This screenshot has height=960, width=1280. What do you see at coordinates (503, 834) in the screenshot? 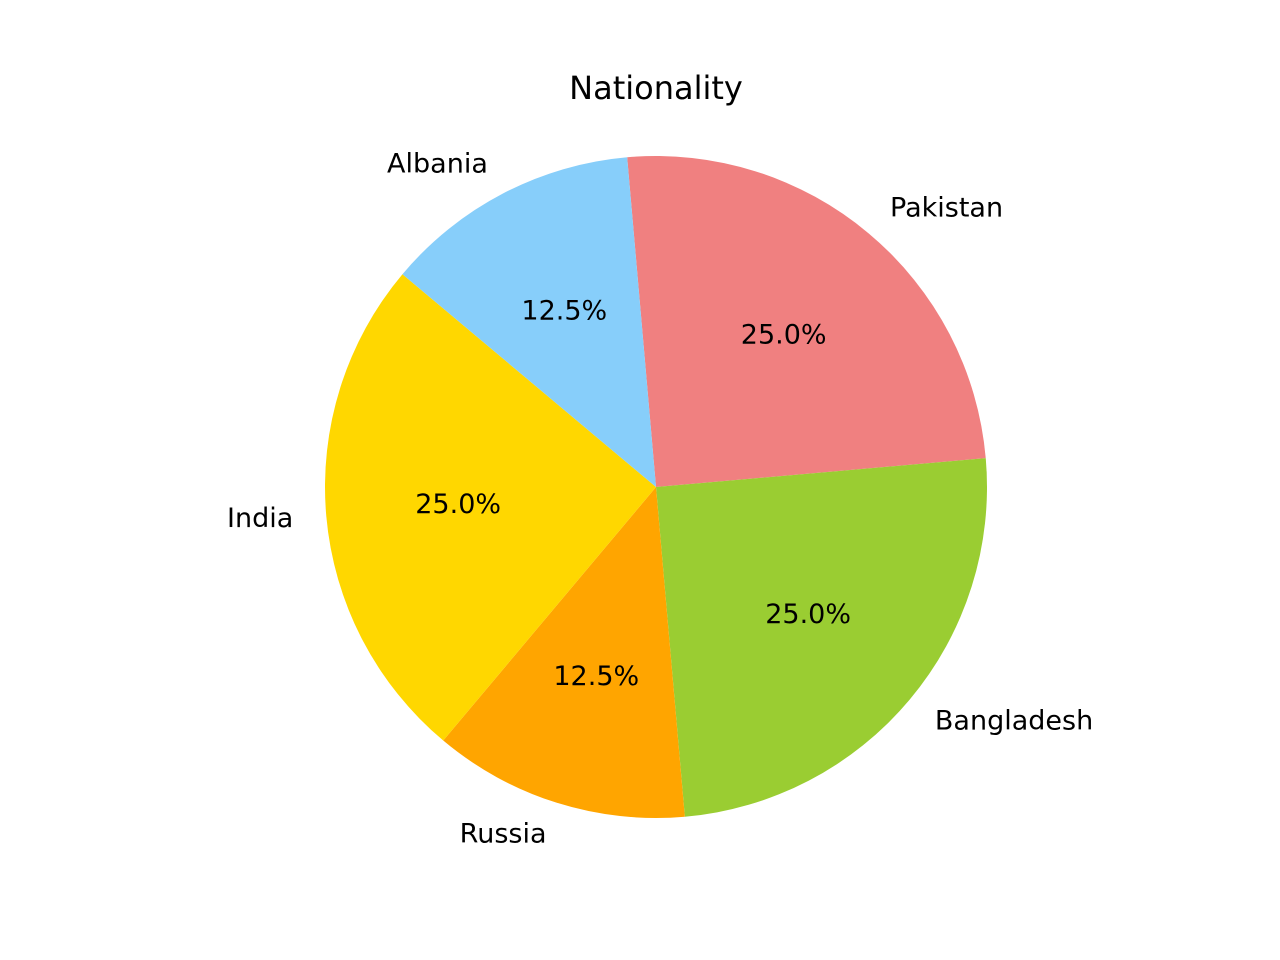
I see `slice-label-russia: Russia` at bounding box center [503, 834].